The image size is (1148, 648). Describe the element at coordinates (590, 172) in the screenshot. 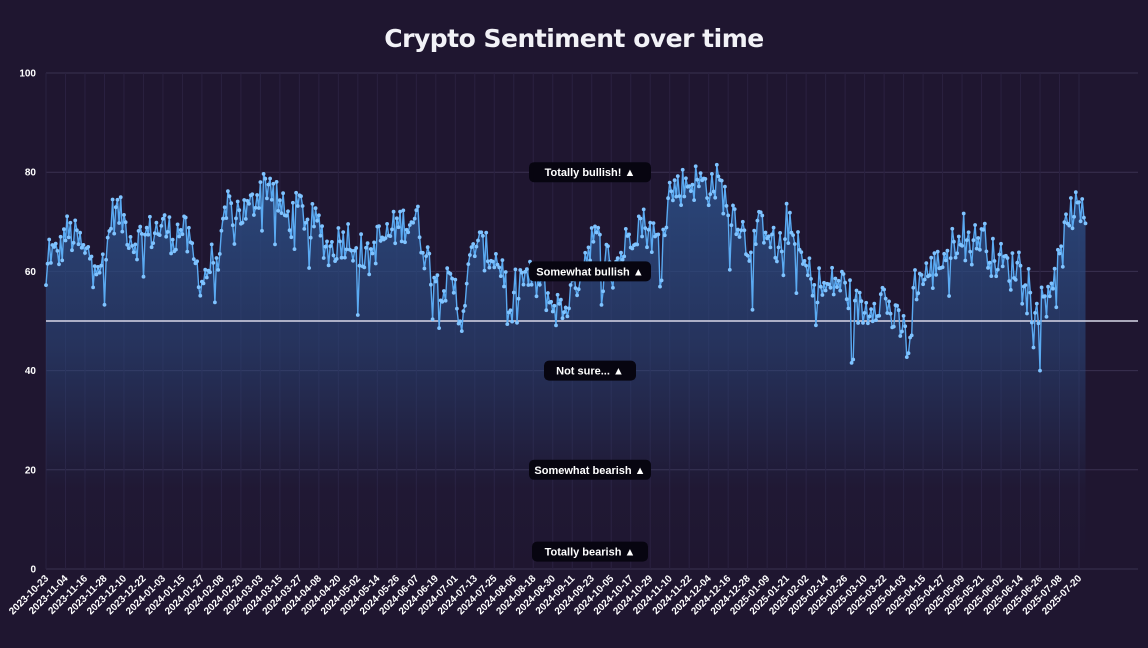

I see `sentiment-badge: Totally bullish! ▲` at that location.